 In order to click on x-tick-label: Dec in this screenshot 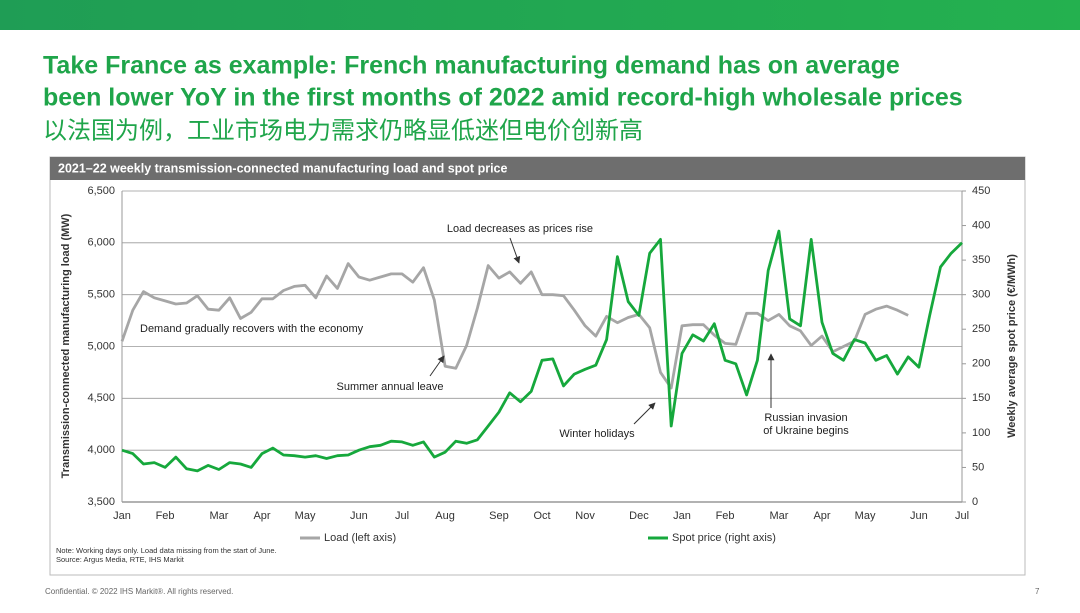, I will do `click(639, 516)`.